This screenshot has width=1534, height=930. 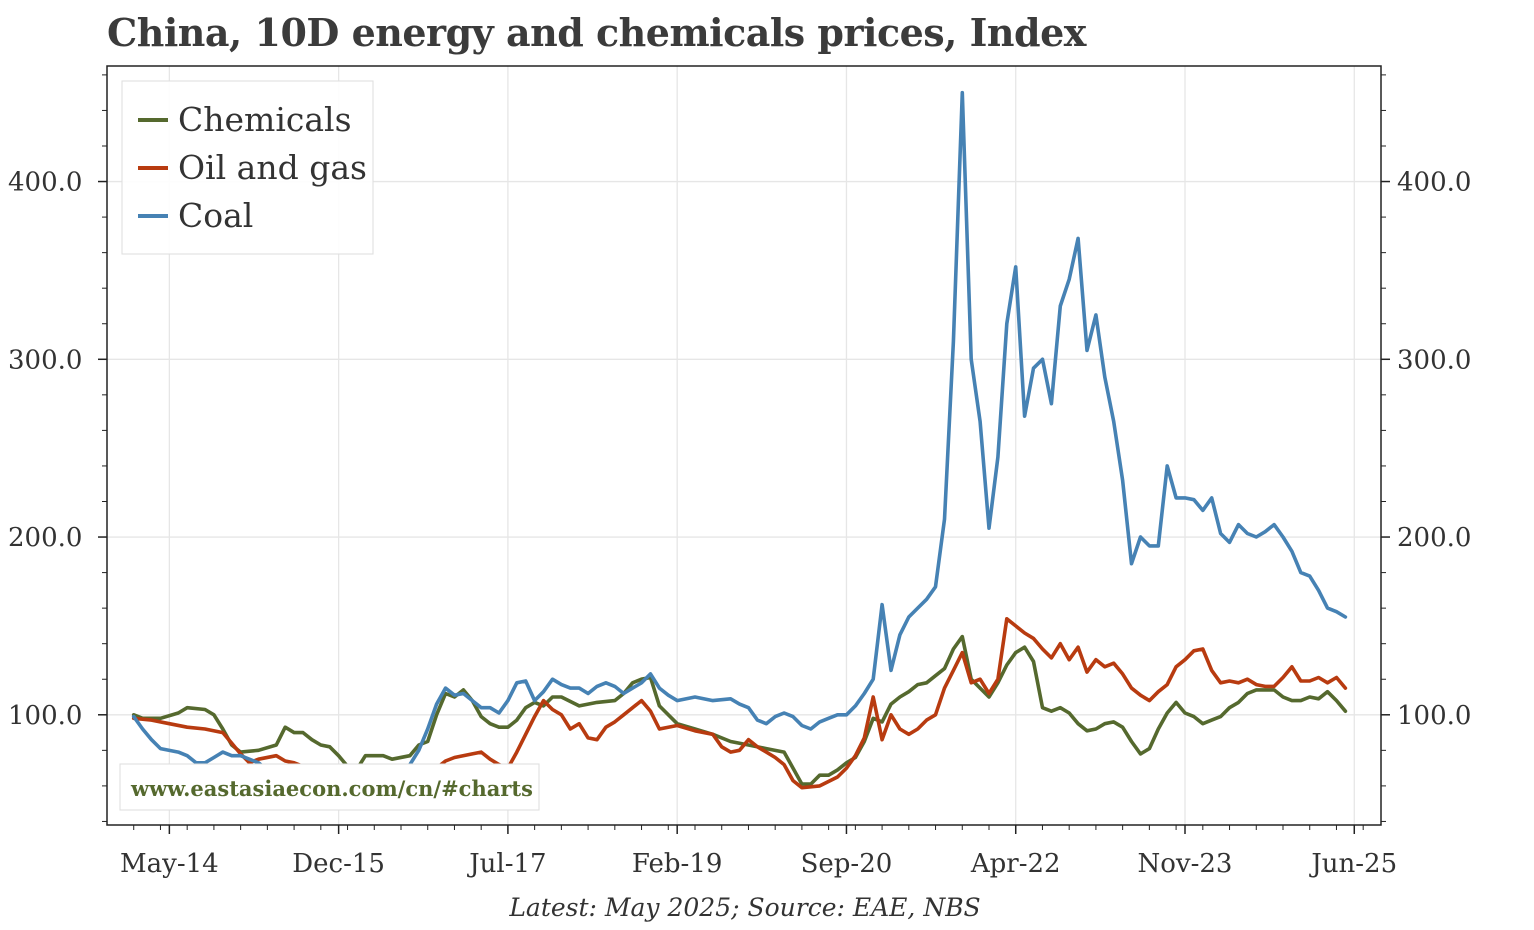 What do you see at coordinates (265, 119) in the screenshot?
I see `legend-label-chemicals: Chemicals` at bounding box center [265, 119].